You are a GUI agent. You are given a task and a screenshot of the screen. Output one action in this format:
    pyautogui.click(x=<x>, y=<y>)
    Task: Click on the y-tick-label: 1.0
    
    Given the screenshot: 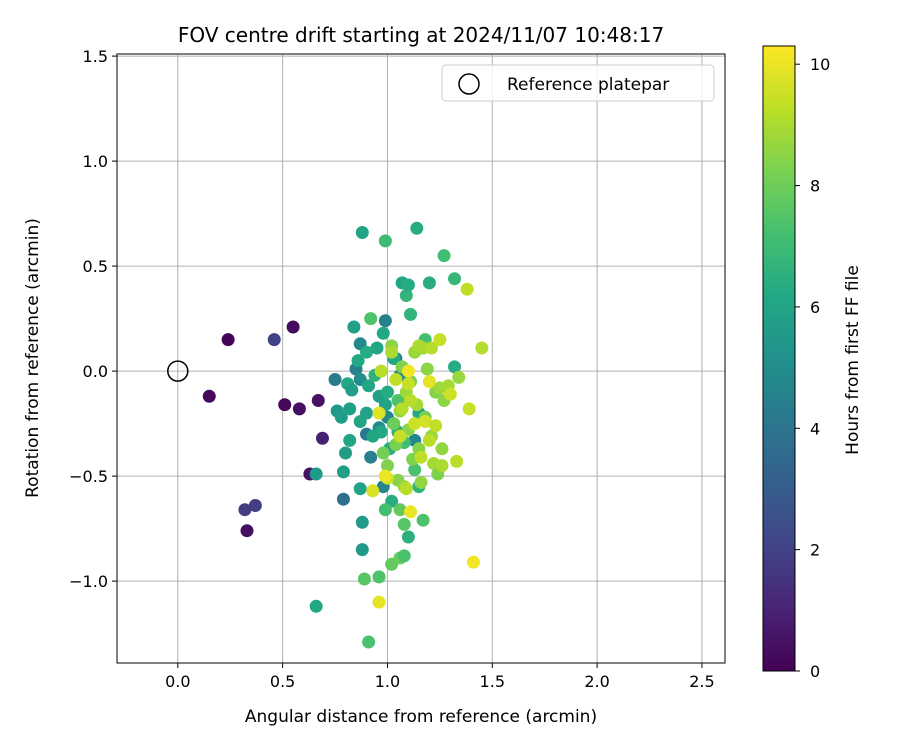 What is the action you would take?
    pyautogui.click(x=95, y=161)
    